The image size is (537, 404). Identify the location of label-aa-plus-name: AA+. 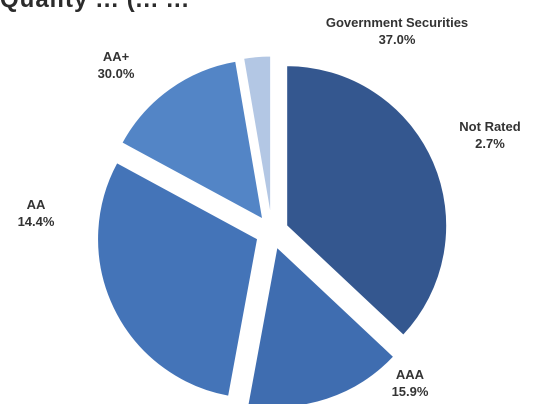
(116, 56).